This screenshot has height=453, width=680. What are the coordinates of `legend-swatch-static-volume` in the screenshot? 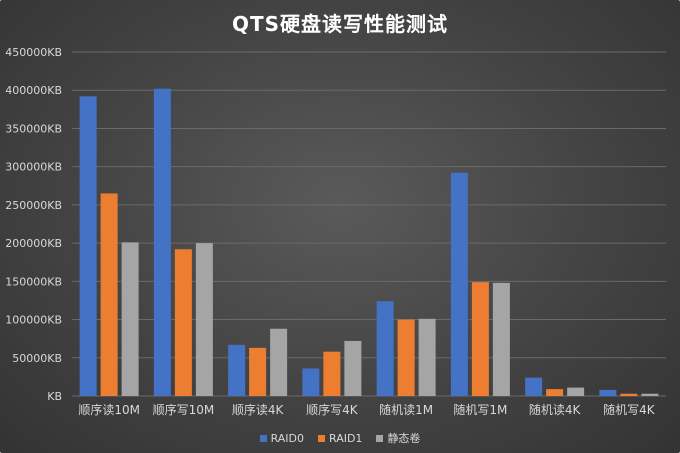 It's located at (380, 438).